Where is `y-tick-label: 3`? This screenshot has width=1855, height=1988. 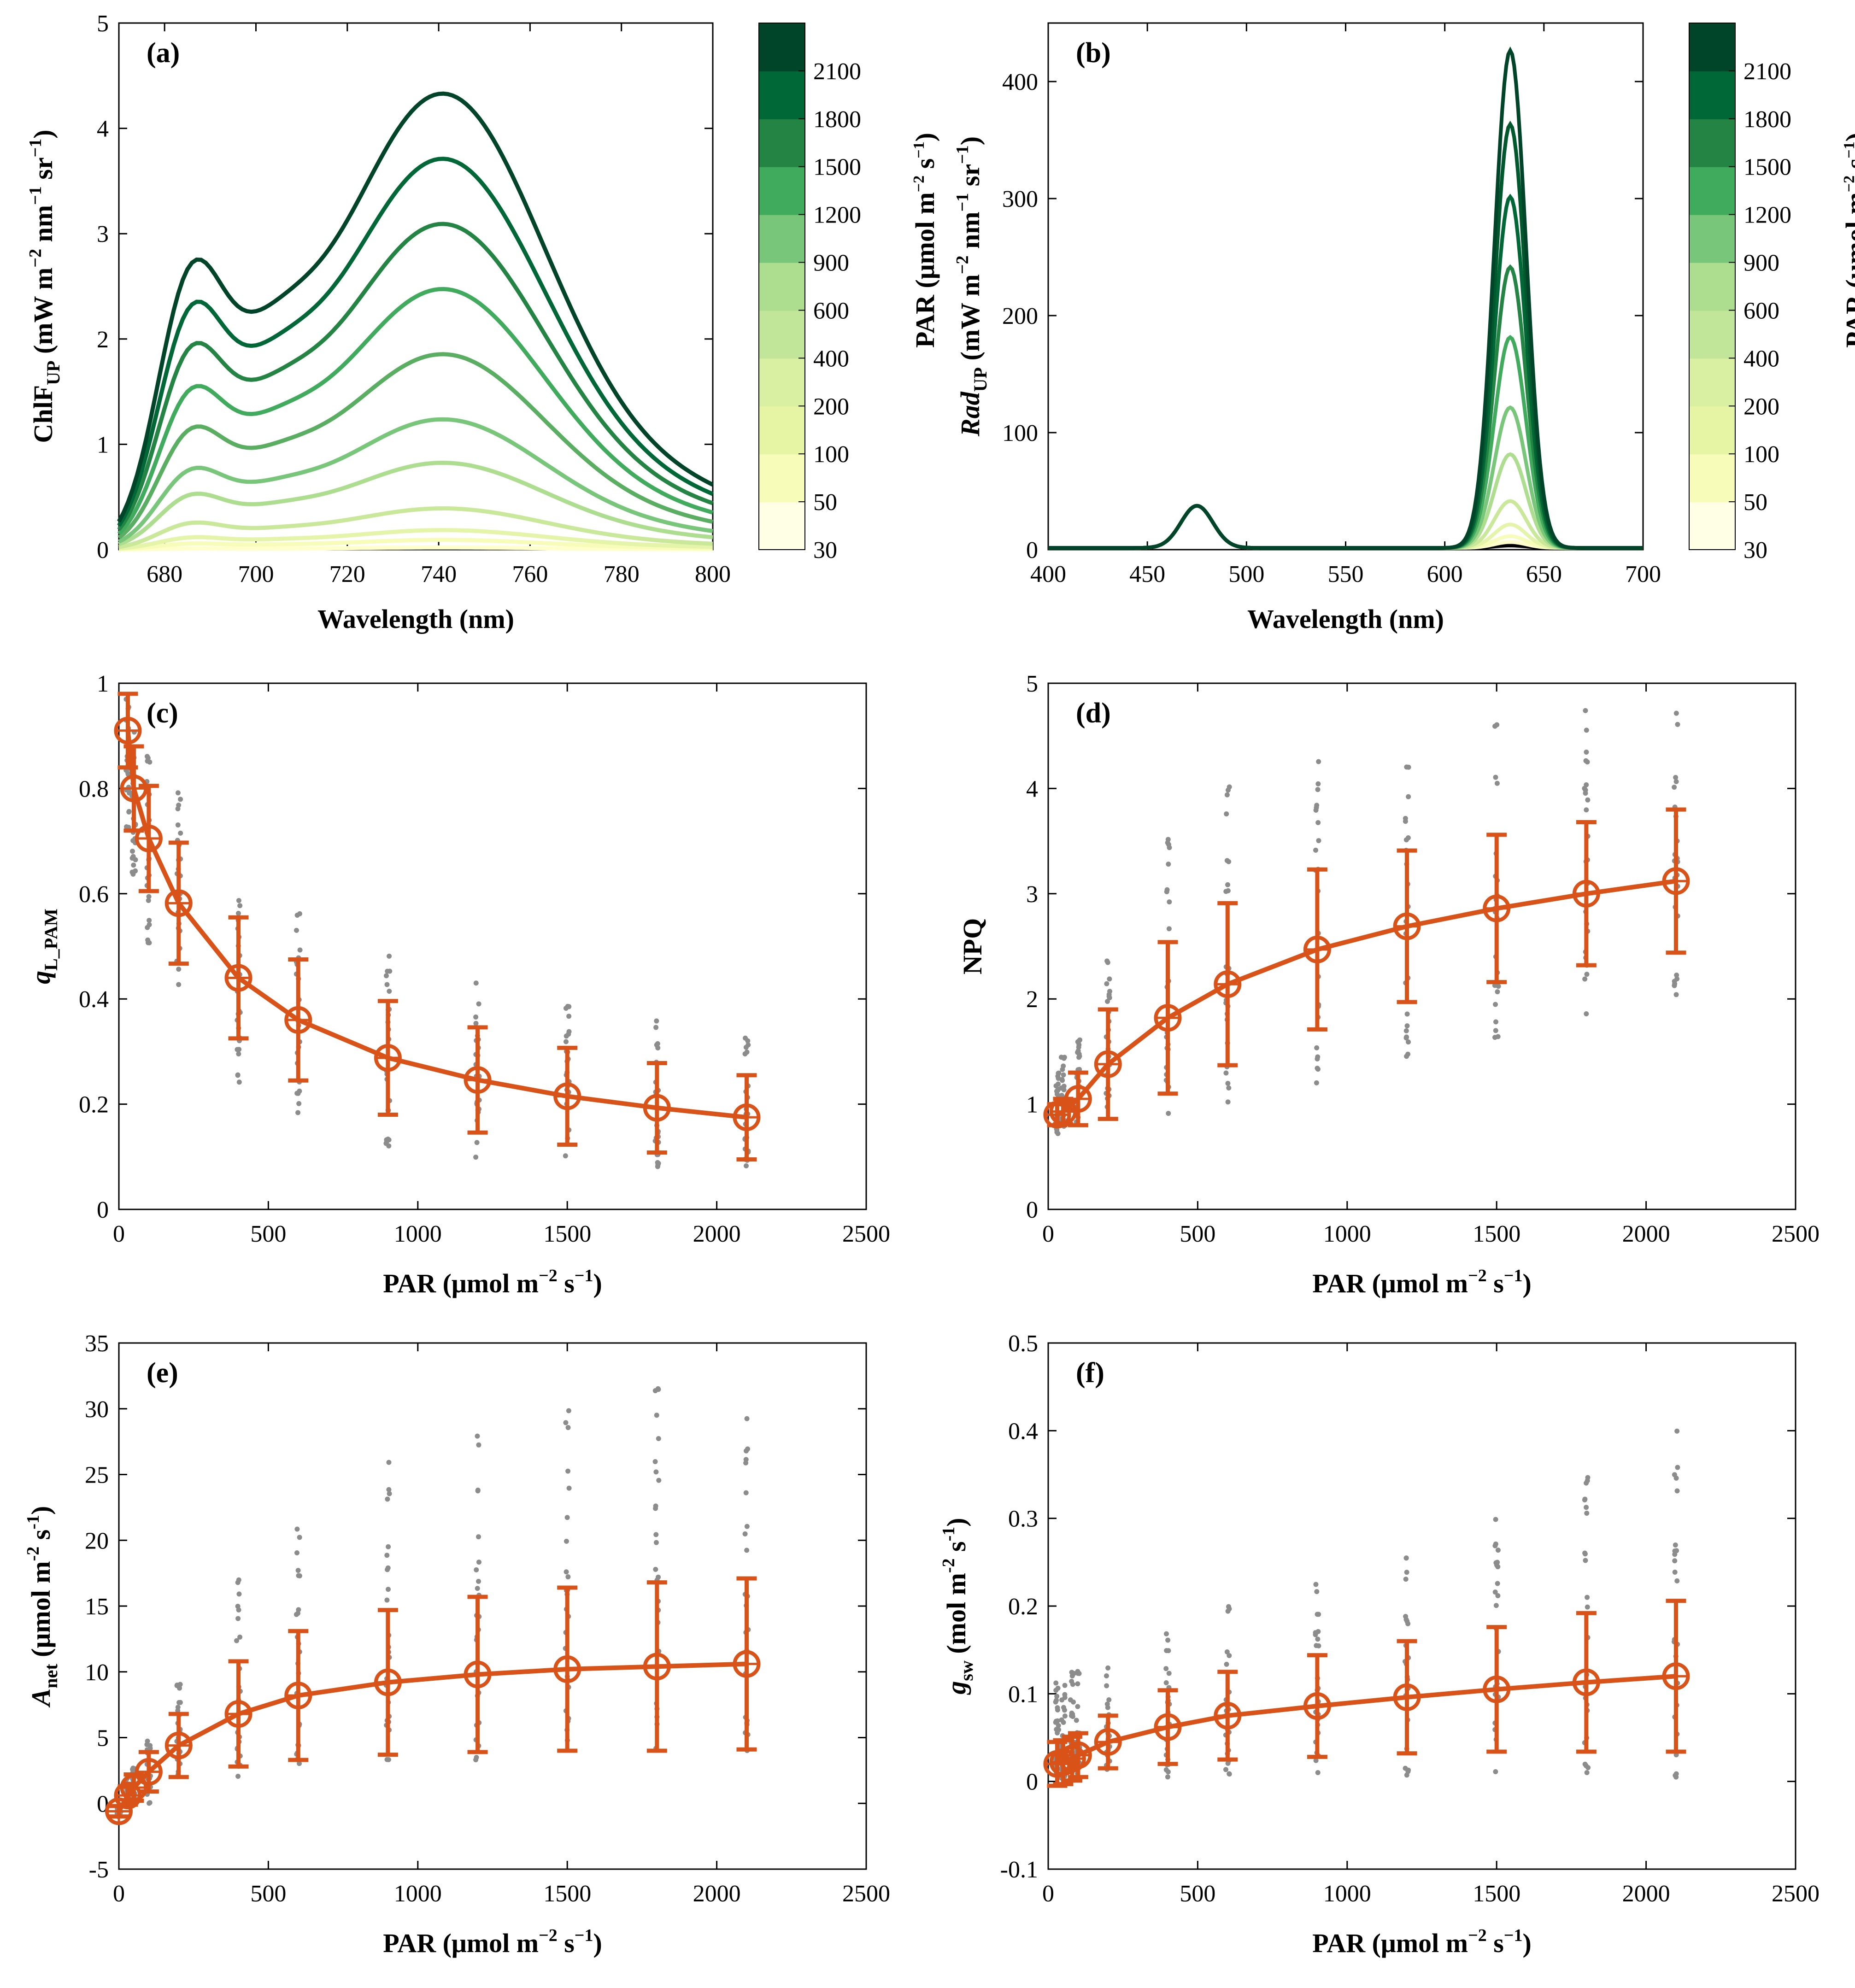
y-tick-label: 3 is located at coordinates (103, 234).